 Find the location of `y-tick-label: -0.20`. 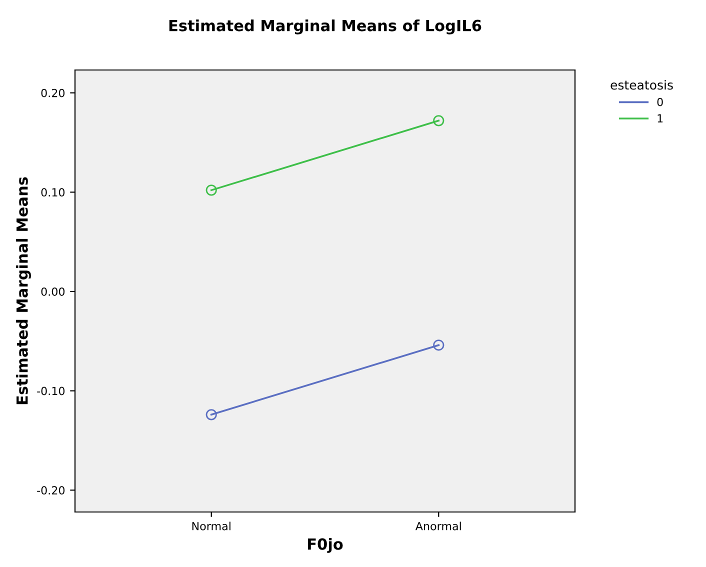

y-tick-label: -0.20 is located at coordinates (51, 490).